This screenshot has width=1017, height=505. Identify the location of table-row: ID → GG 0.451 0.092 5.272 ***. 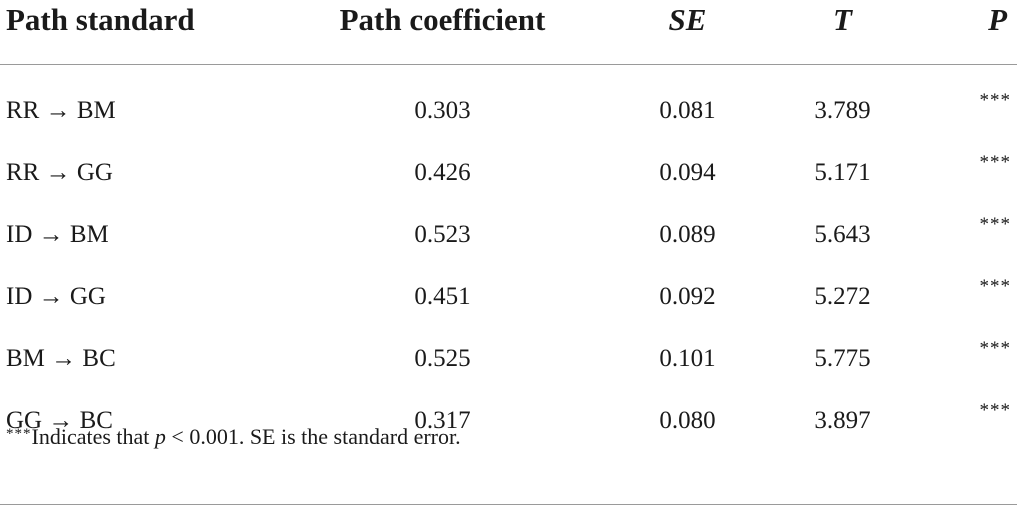
(508, 297).